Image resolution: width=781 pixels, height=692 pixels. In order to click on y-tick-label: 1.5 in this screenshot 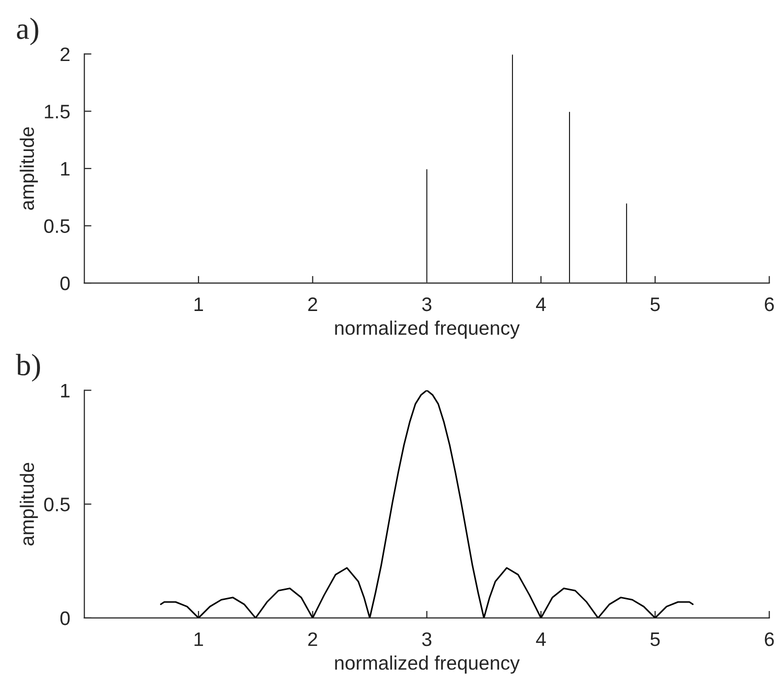, I will do `click(57, 111)`.